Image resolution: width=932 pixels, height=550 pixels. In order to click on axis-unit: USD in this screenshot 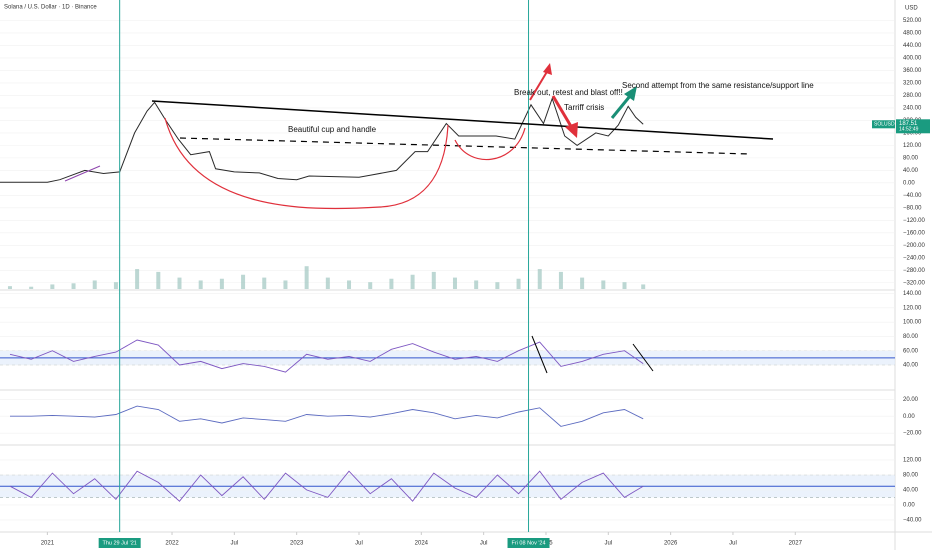, I will do `click(911, 9)`.